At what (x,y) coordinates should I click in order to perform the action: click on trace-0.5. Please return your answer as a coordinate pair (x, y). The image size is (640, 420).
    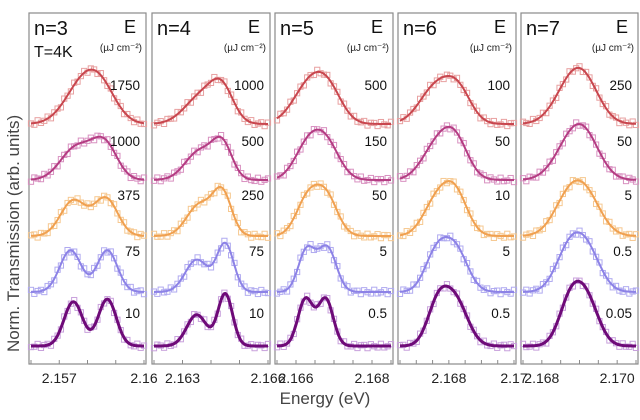
    Looking at the image, I should click on (334, 322).